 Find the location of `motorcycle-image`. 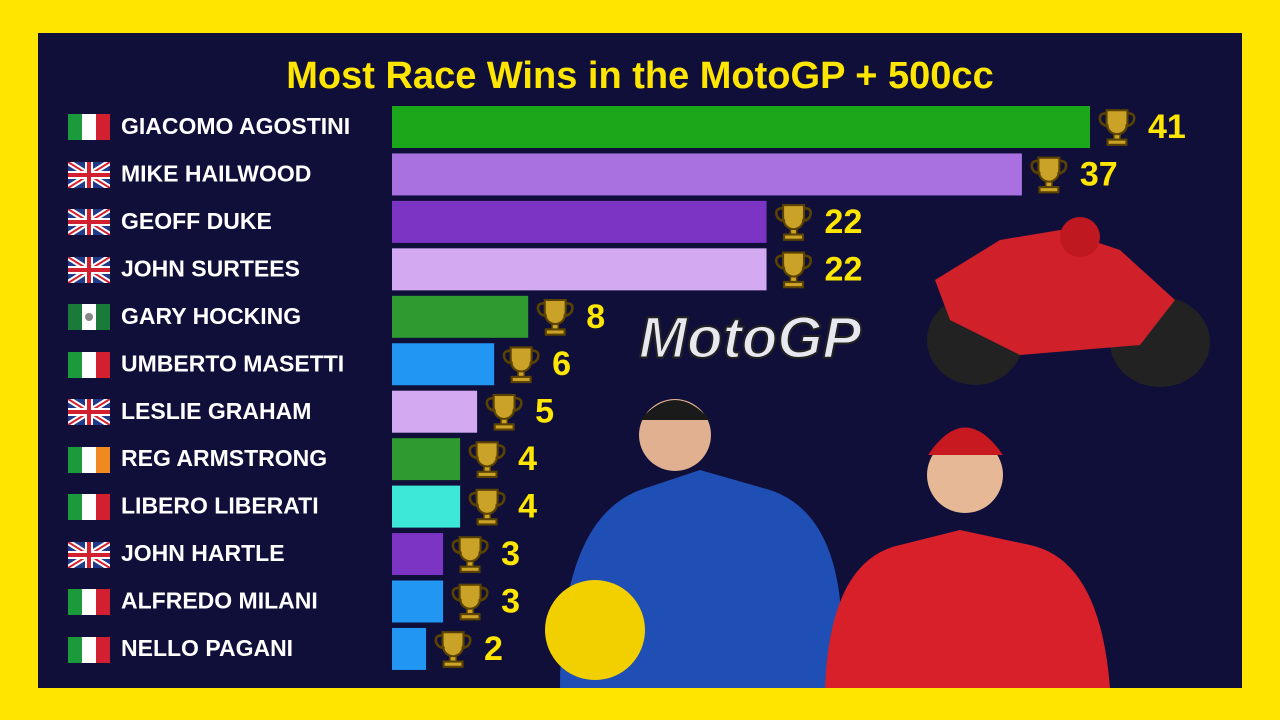

motorcycle-image is located at coordinates (1068, 302).